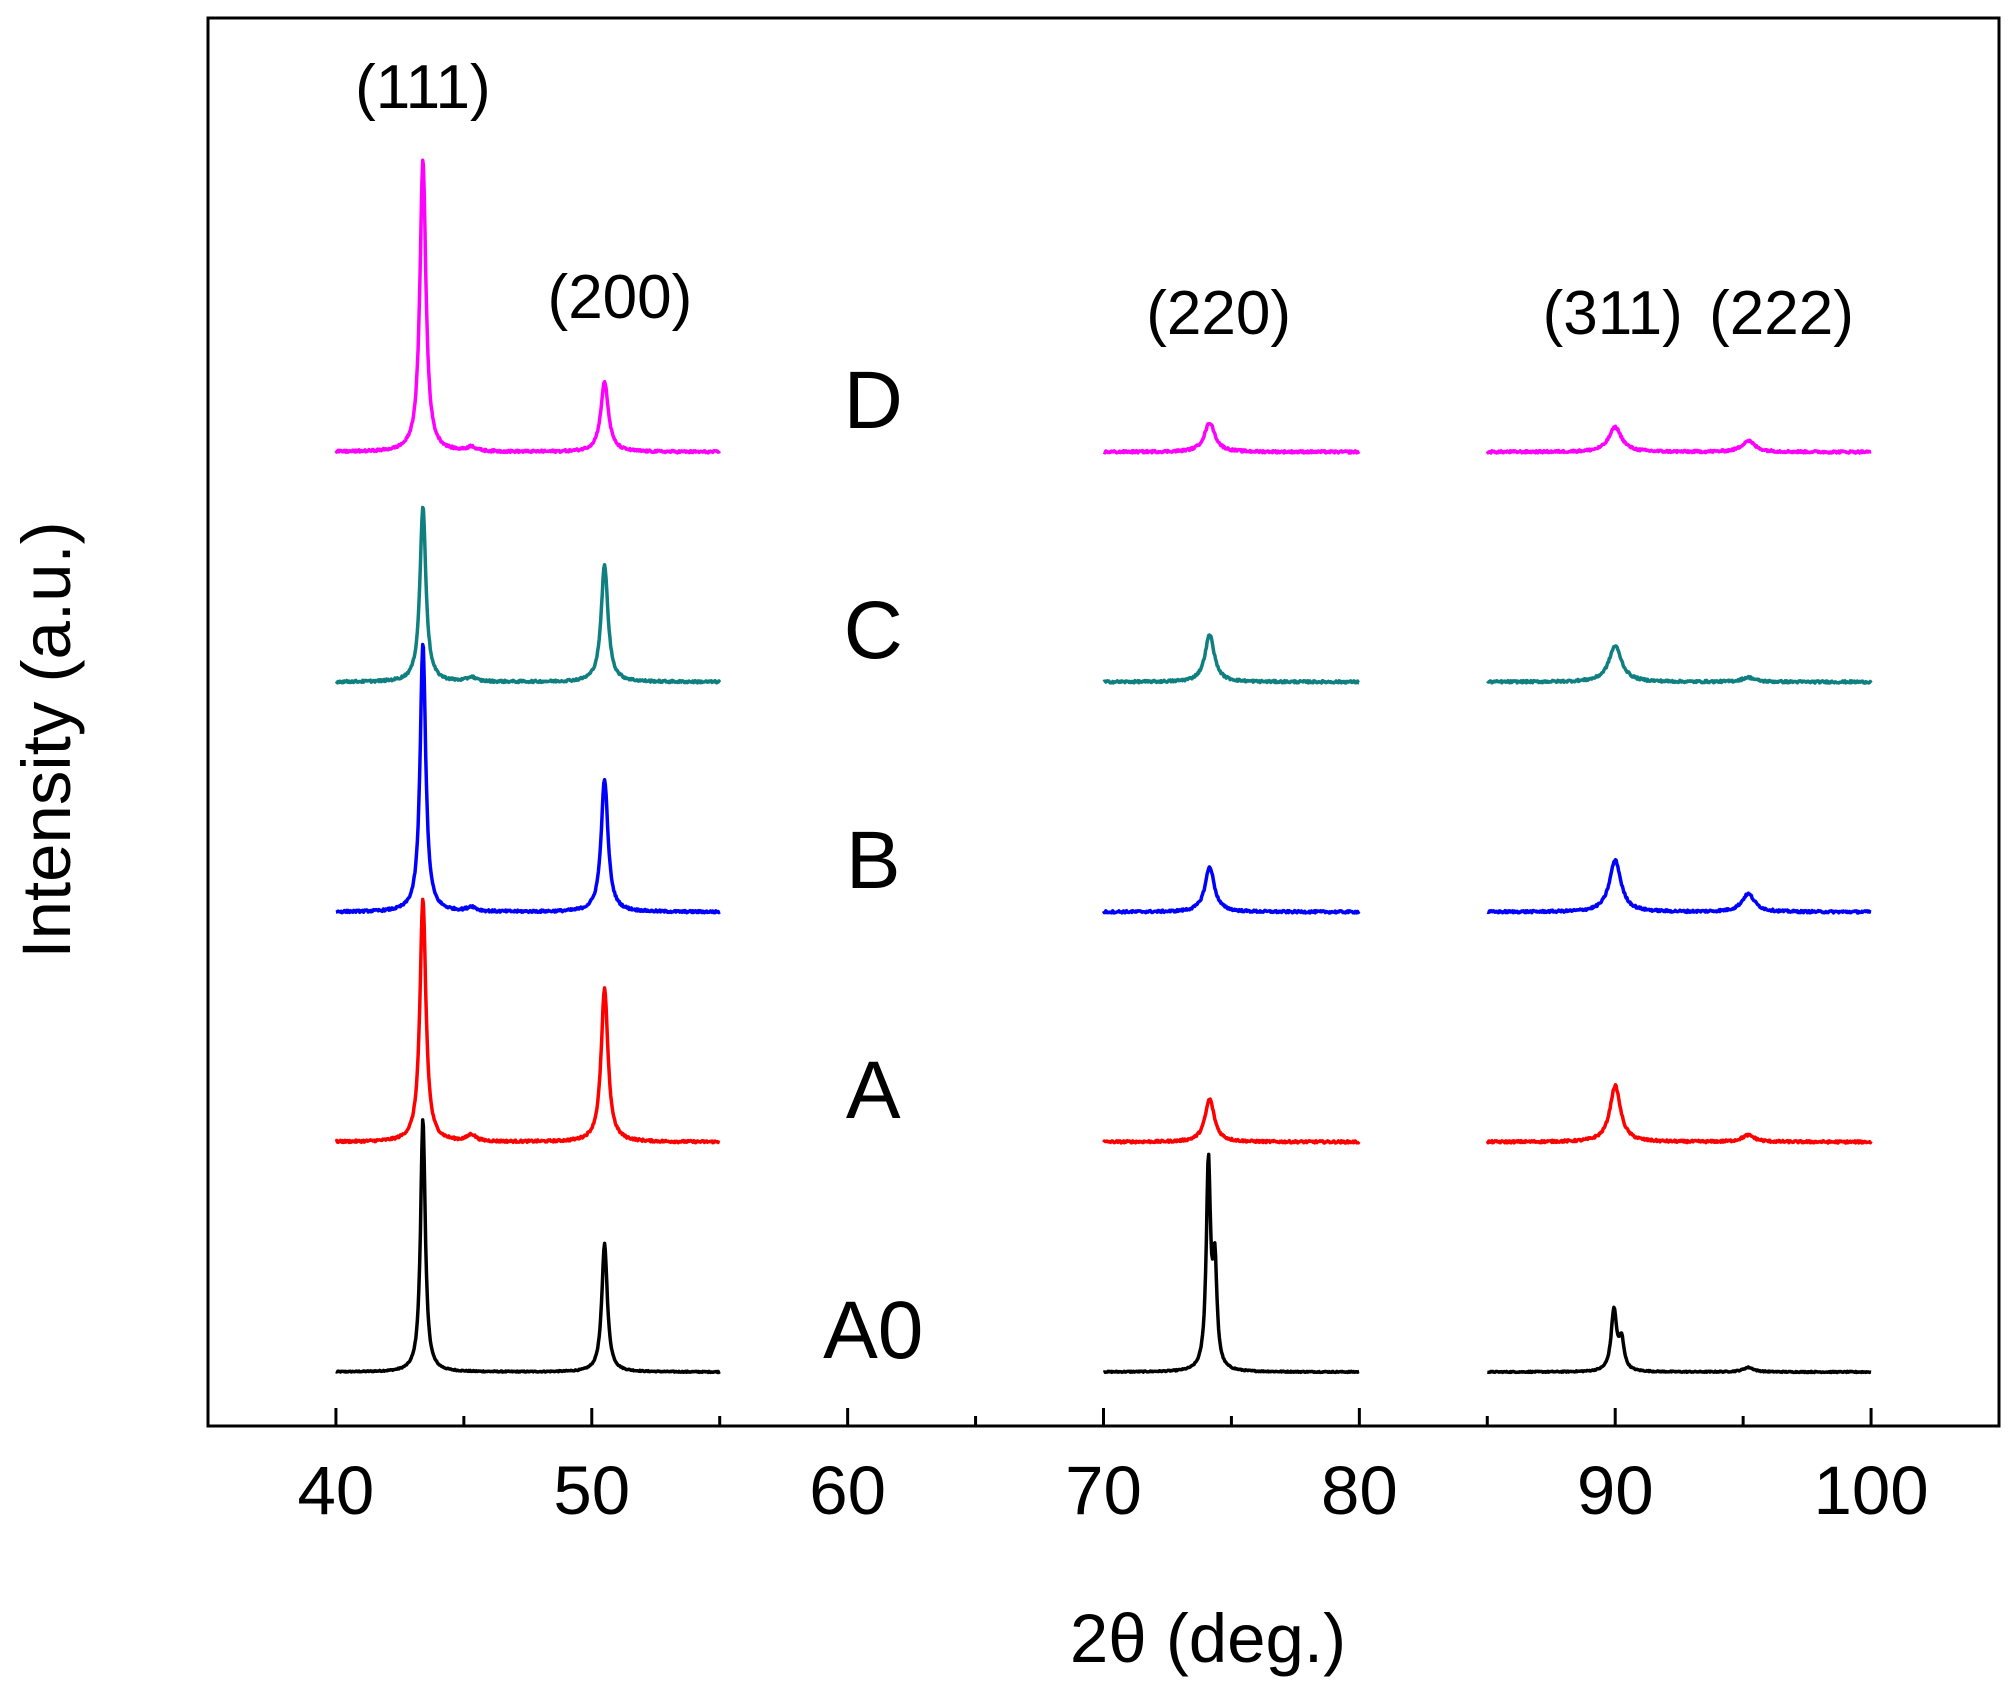 This screenshot has height=1697, width=2013. I want to click on x-tick-label-40: 40, so click(336, 1490).